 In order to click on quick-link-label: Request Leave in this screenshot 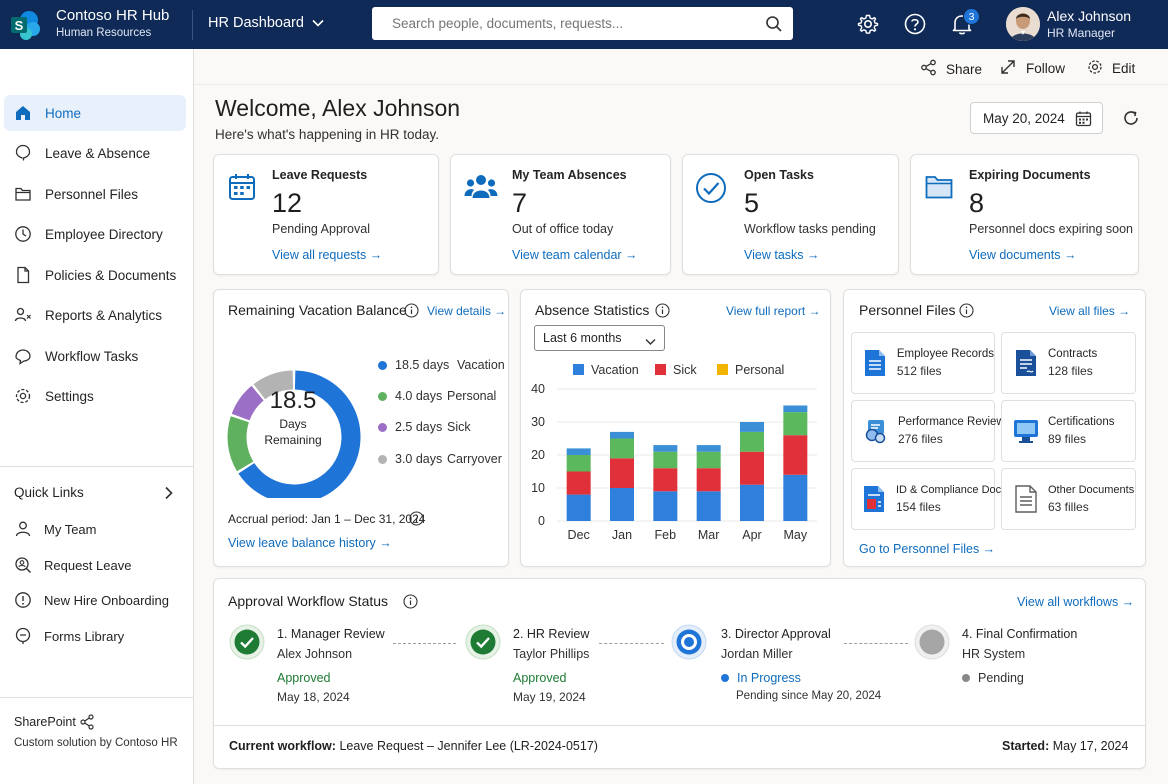, I will do `click(88, 565)`.